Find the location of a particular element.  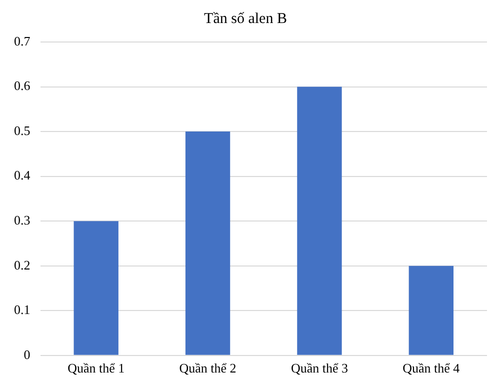

x-tick-label: Quần thể 2 is located at coordinates (207, 368).